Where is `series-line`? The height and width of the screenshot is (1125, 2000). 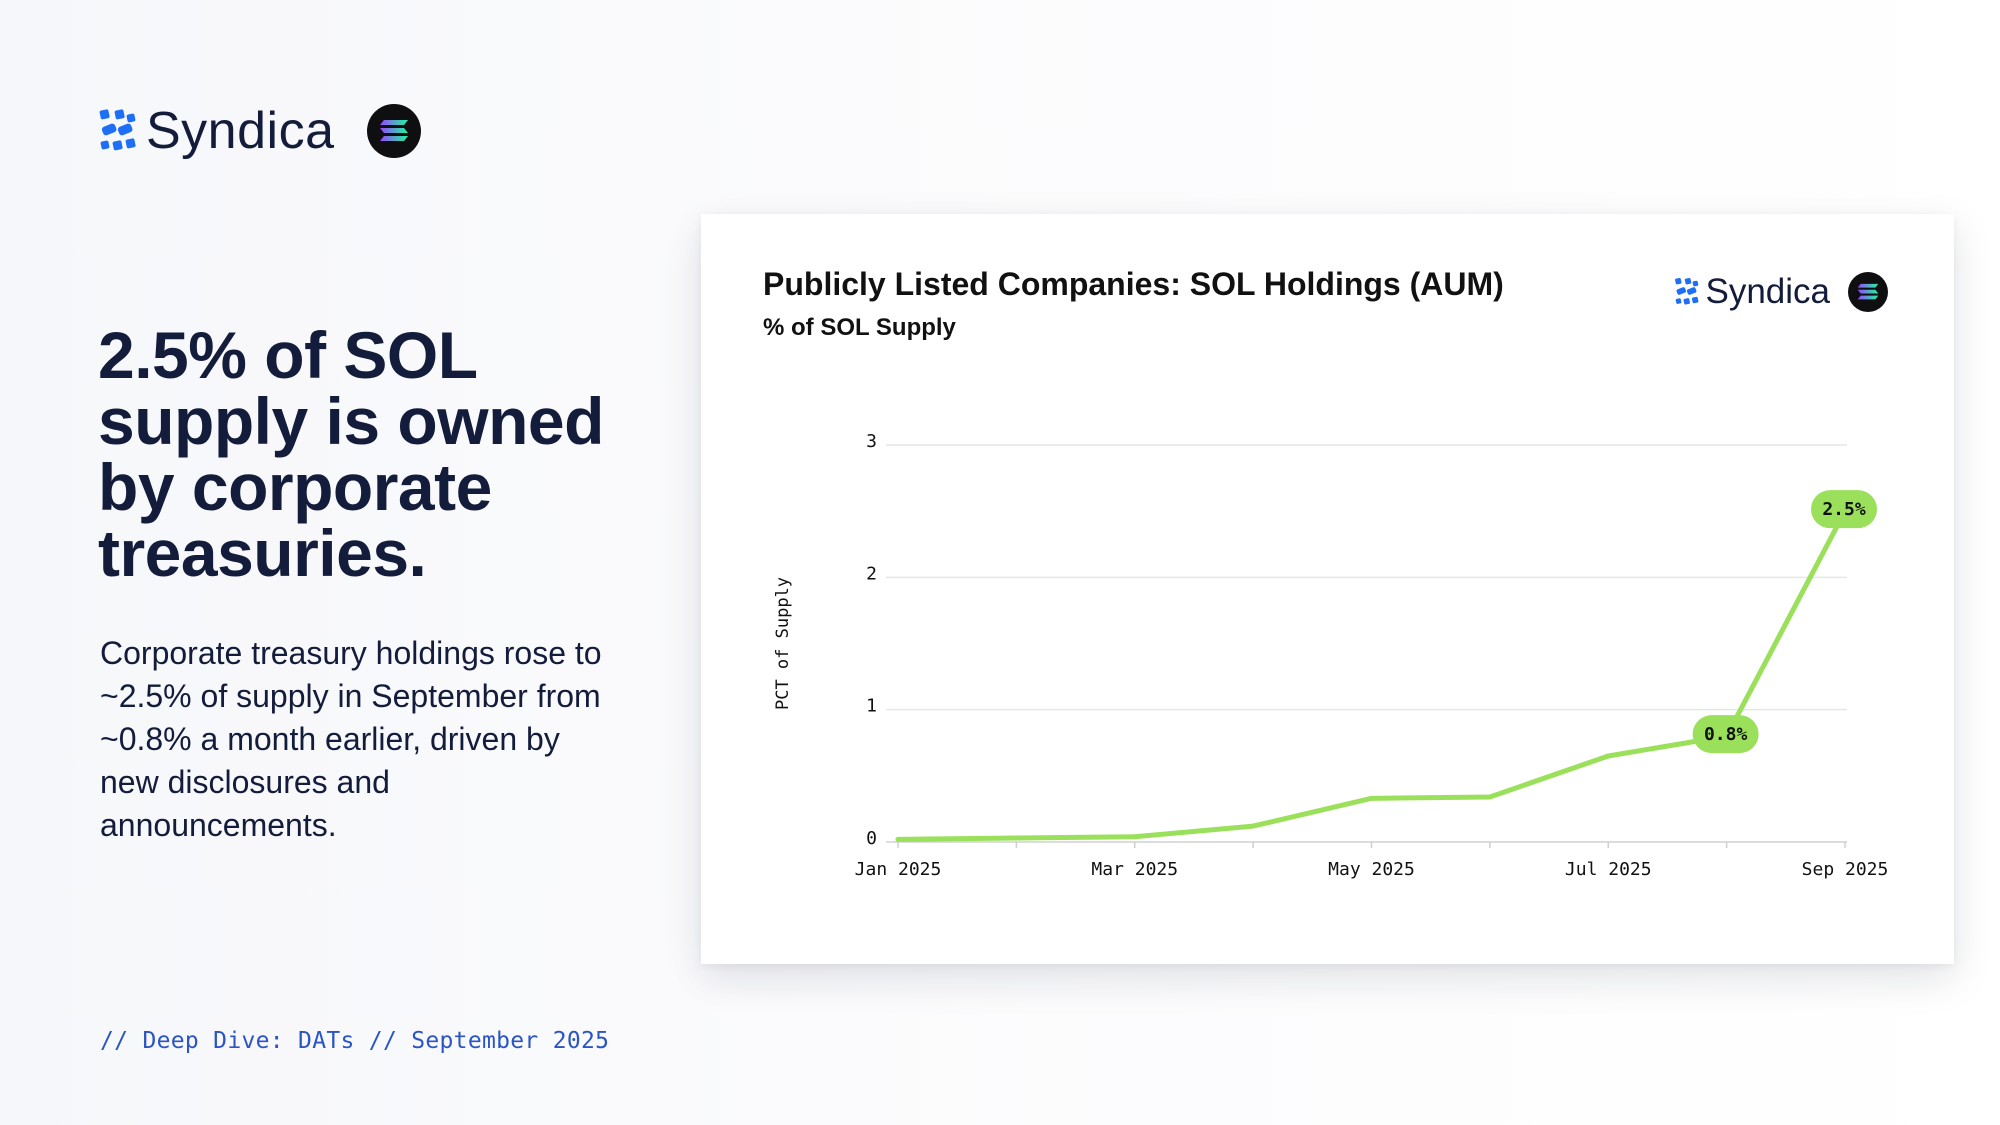 series-line is located at coordinates (1371, 675).